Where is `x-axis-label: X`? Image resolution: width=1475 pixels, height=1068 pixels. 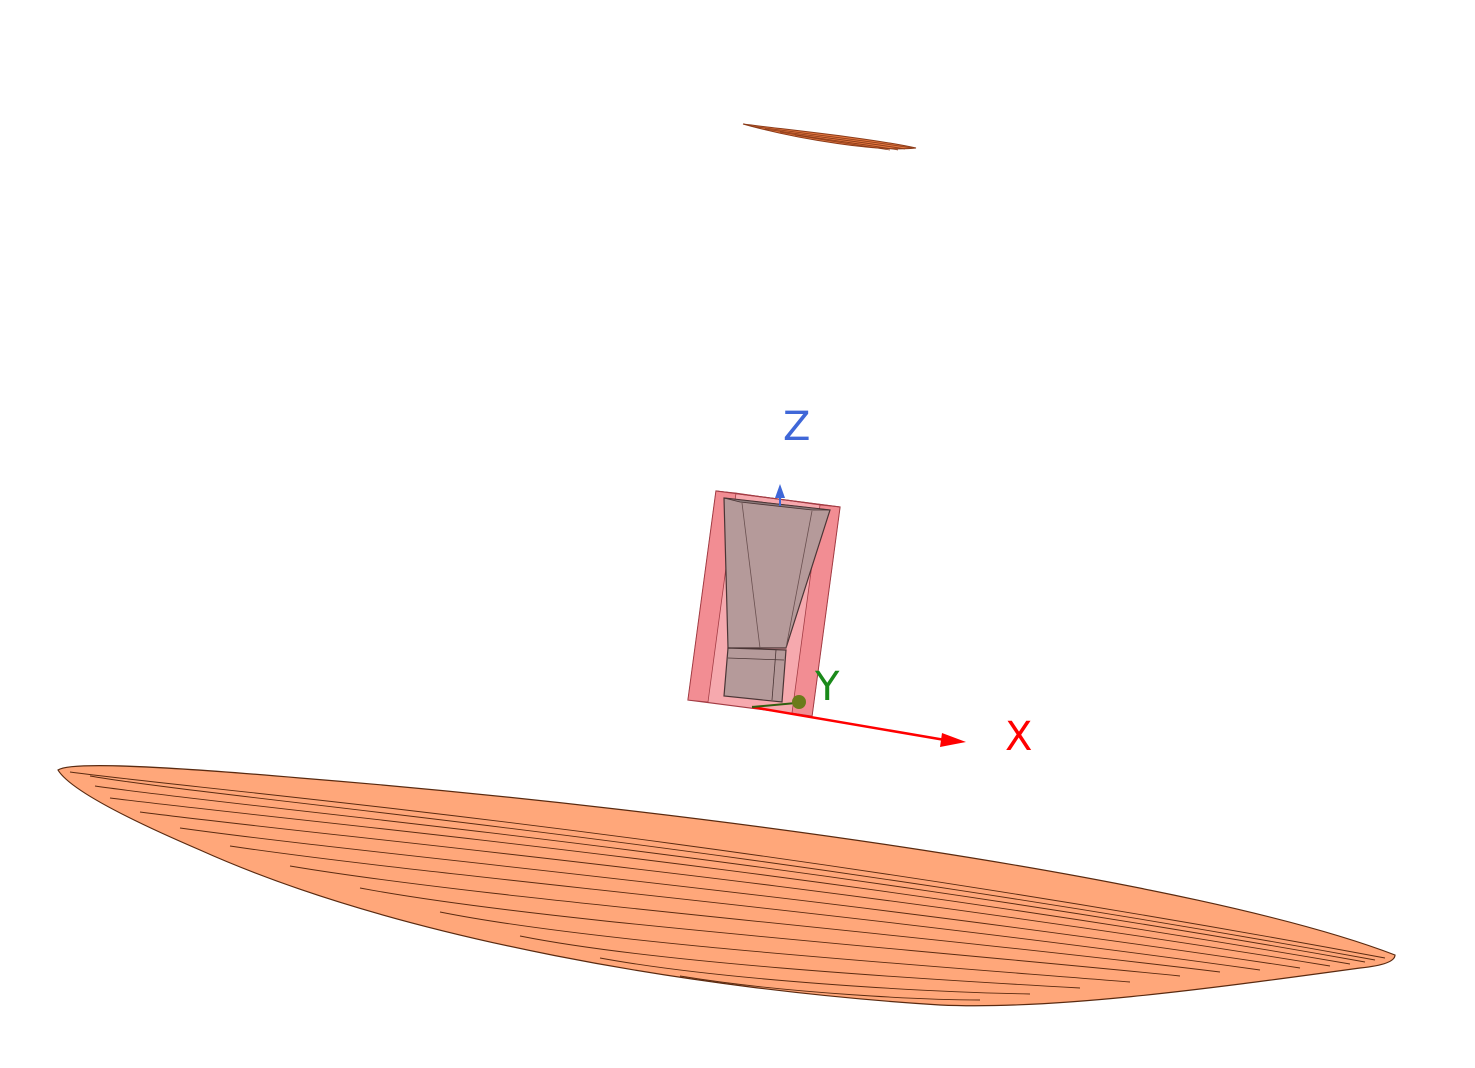 x-axis-label: X is located at coordinates (1018, 737).